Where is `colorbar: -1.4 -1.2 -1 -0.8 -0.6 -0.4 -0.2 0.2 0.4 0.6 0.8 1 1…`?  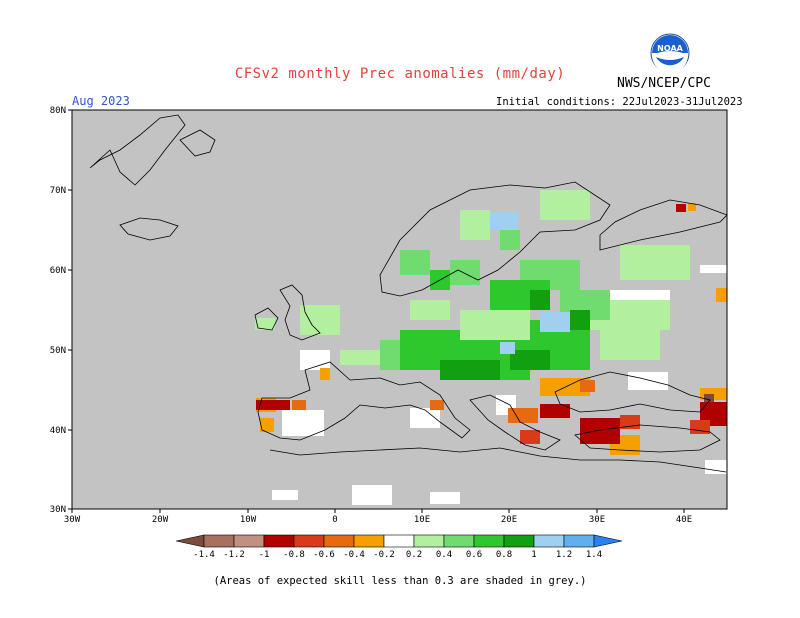 colorbar: -1.4 -1.2 -1 -0.8 -0.6 -0.4 -0.2 0.2 0.4 0.6 0.8 1 1… is located at coordinates (399, 547).